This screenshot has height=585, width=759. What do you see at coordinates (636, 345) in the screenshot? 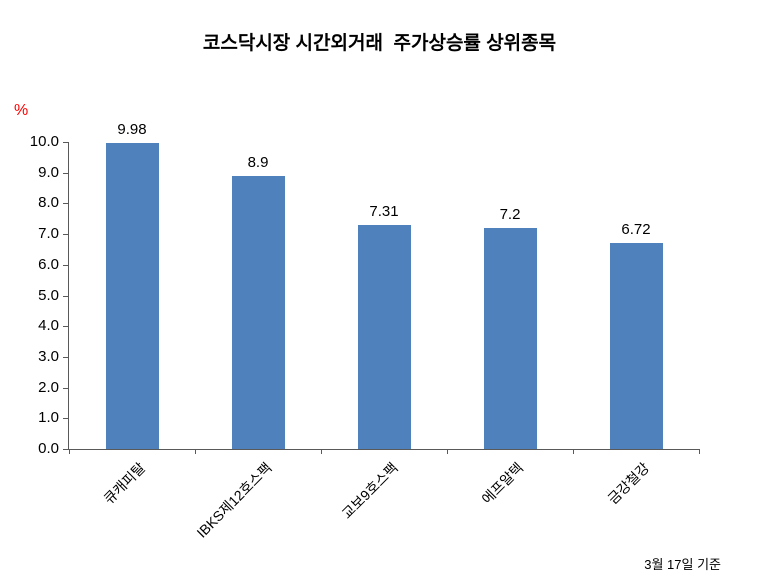
I see `bar-금강철강` at bounding box center [636, 345].